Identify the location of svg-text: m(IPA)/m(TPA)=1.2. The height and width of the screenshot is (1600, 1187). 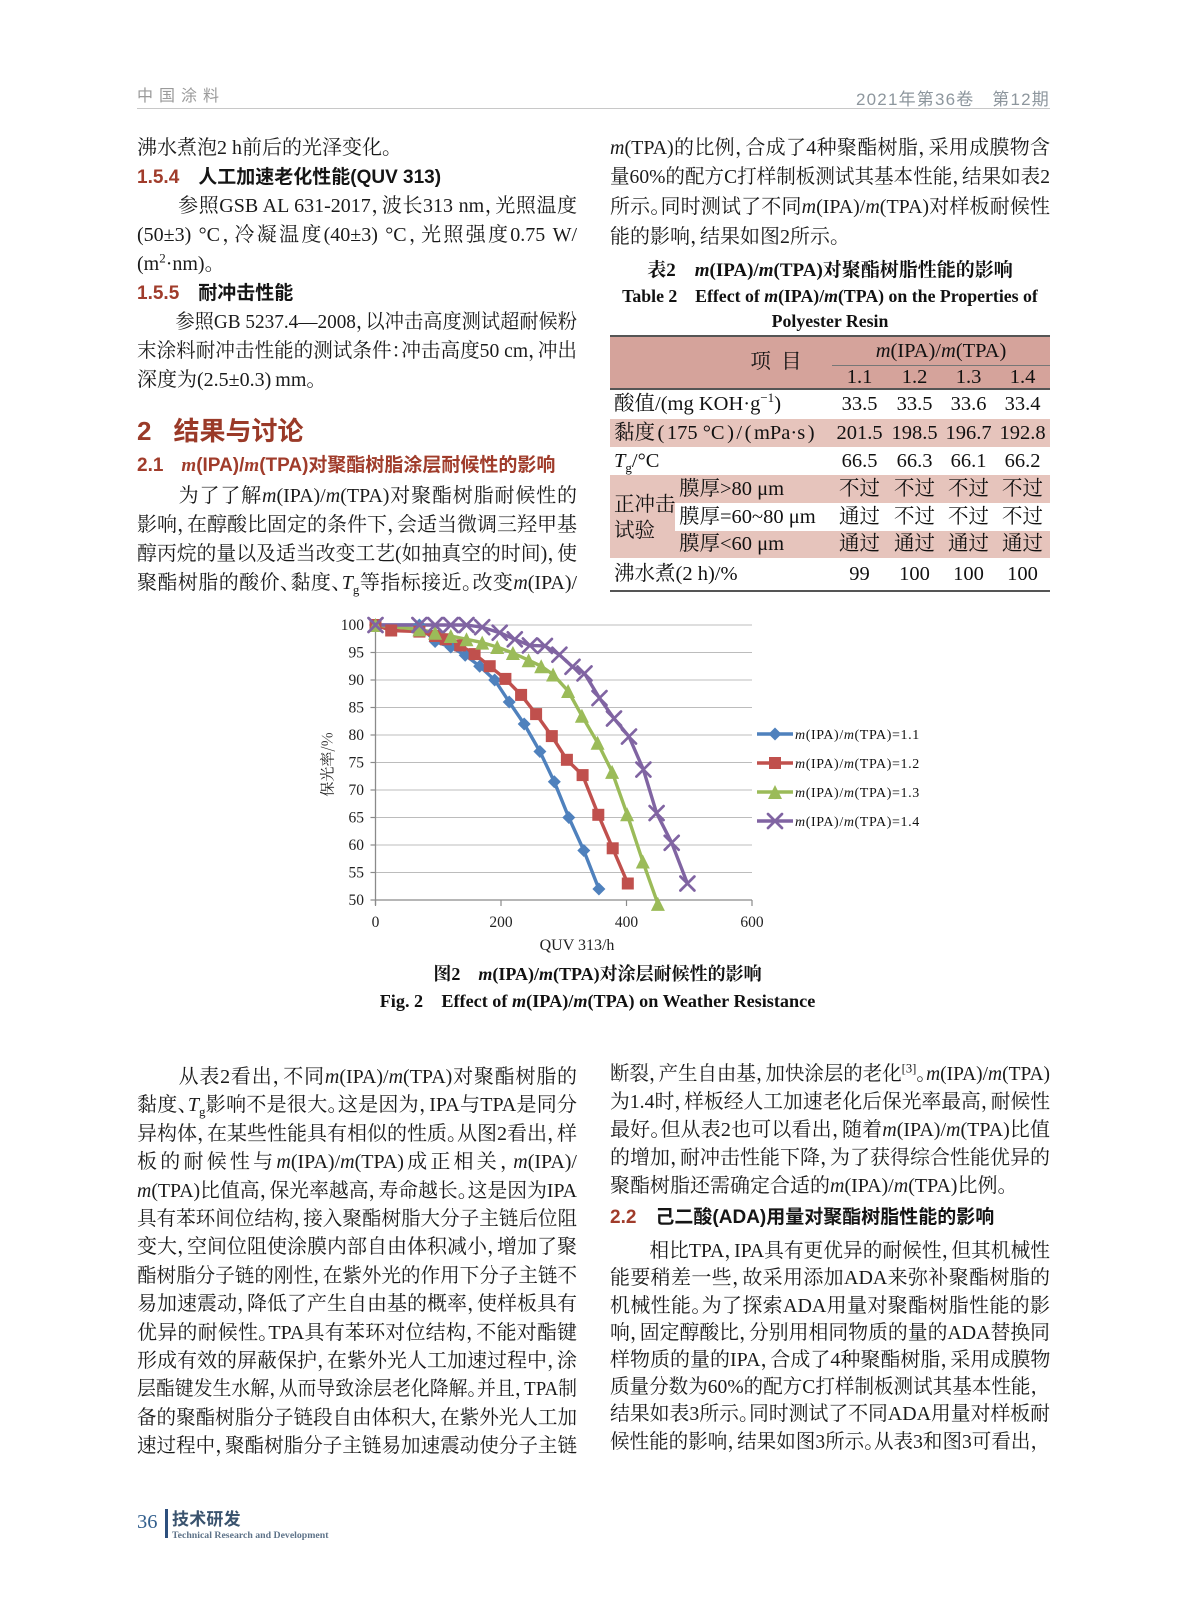
(857, 764).